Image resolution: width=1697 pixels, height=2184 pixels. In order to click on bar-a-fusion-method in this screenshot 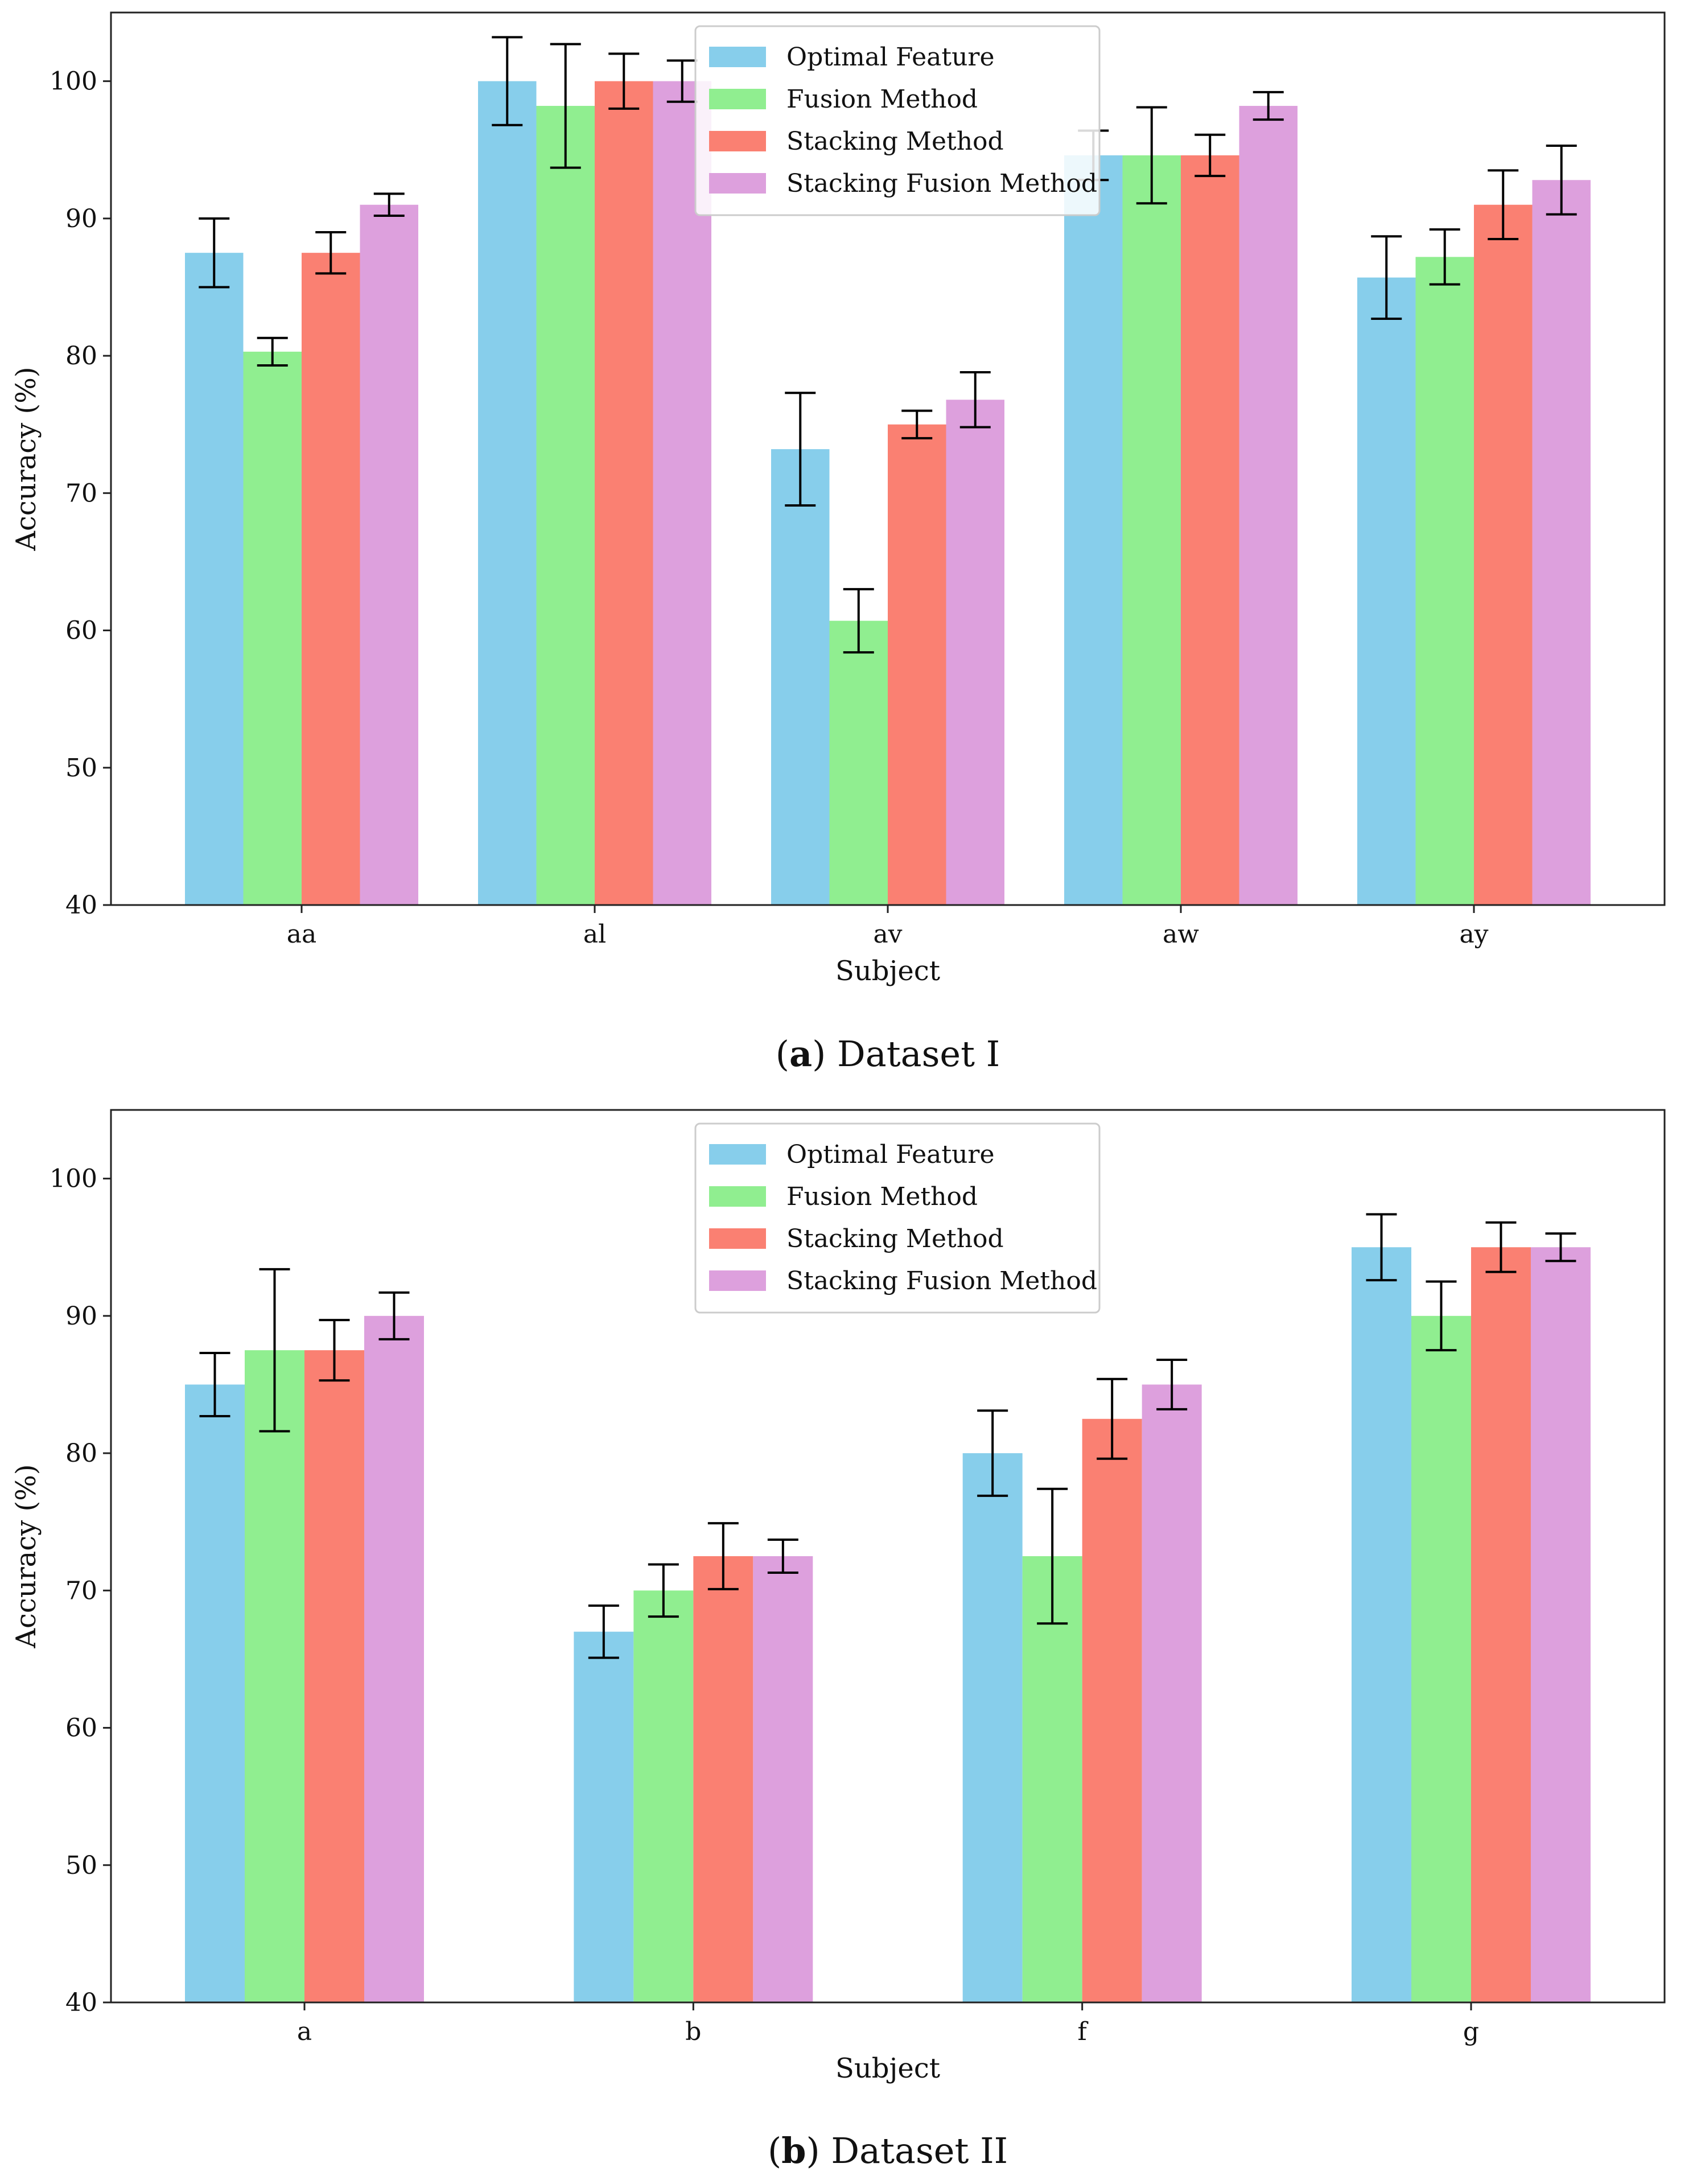, I will do `click(274, 1676)`.